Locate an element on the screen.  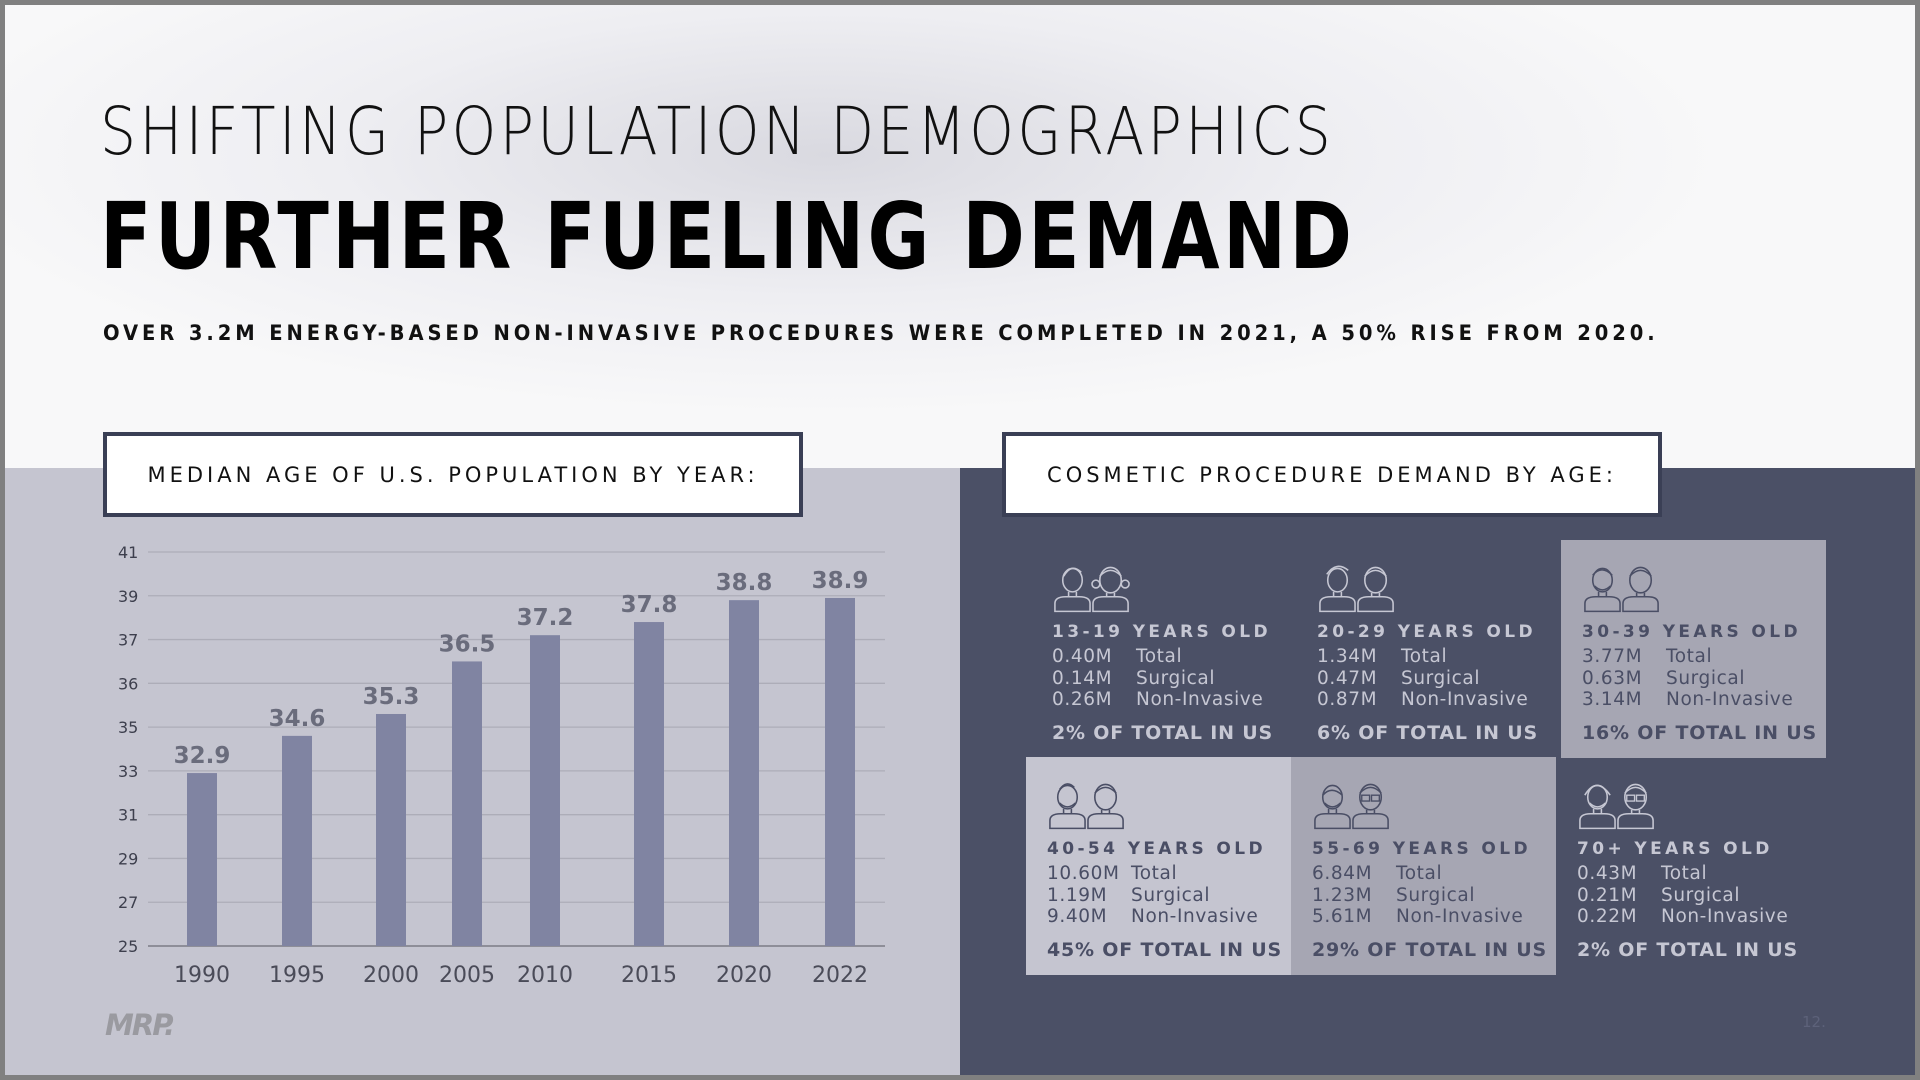
stat-row-non-invasive: 0.26M Non-Invasive is located at coordinates (1164, 700).